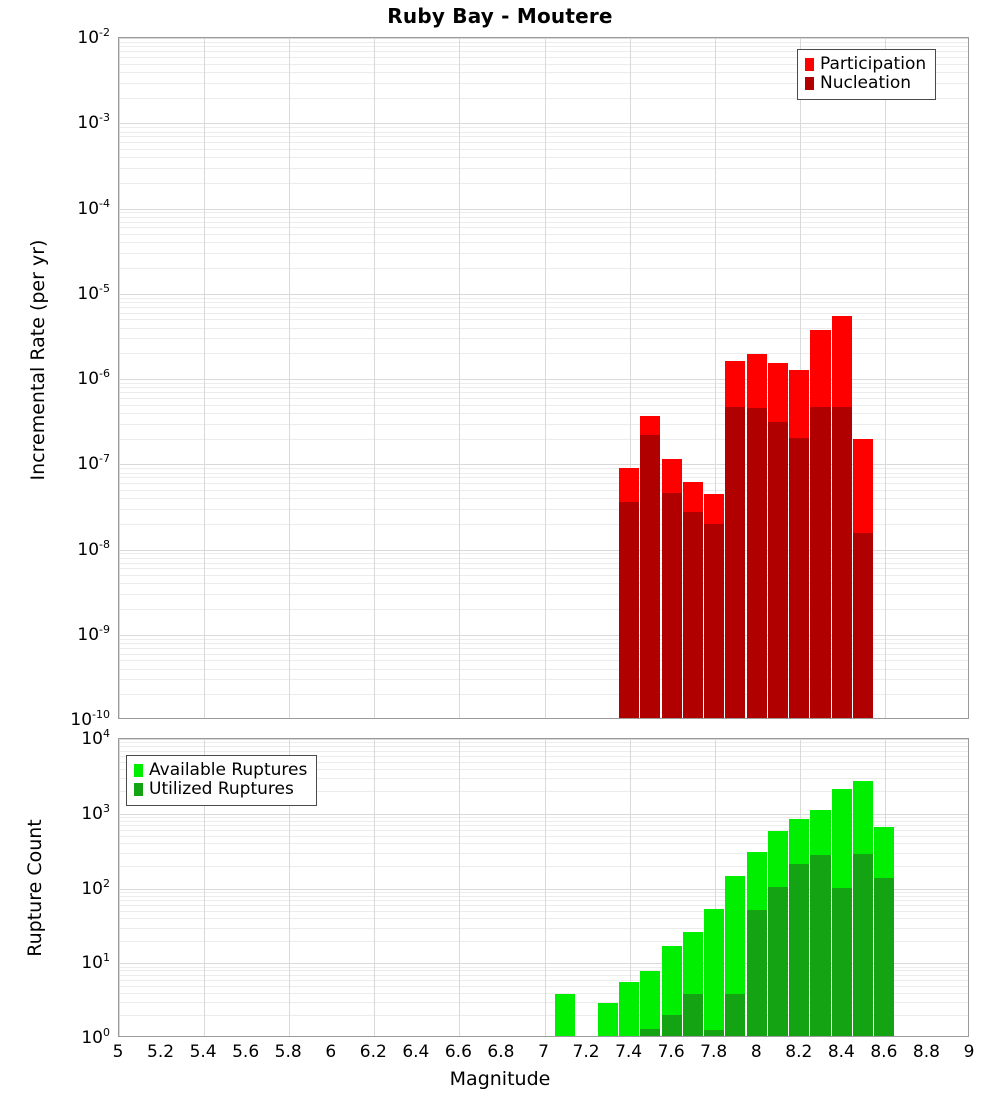  Describe the element at coordinates (95, 962) in the screenshot. I see `y-tick-label: 10¹` at that location.